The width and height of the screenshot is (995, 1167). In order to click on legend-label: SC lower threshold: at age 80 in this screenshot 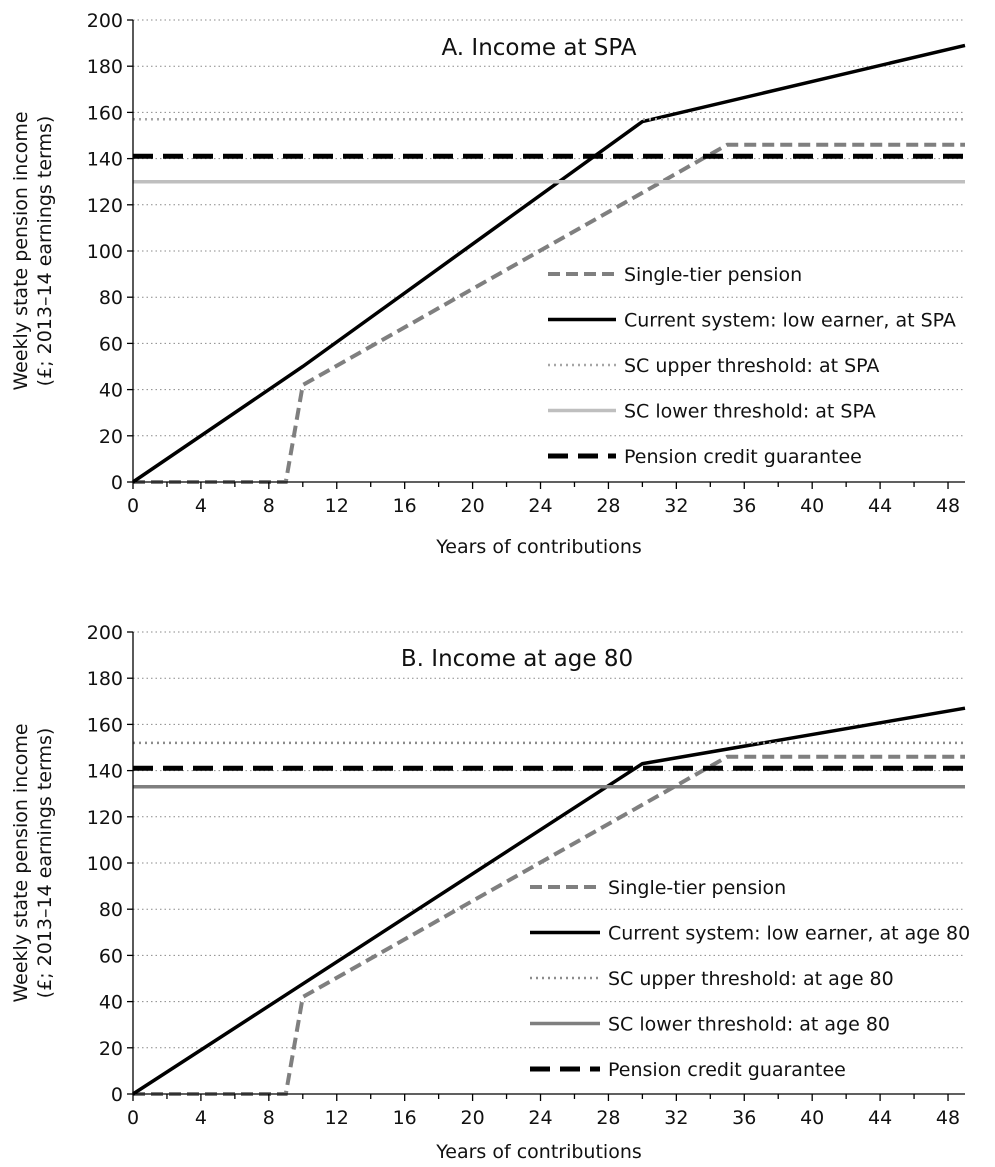, I will do `click(749, 1025)`.